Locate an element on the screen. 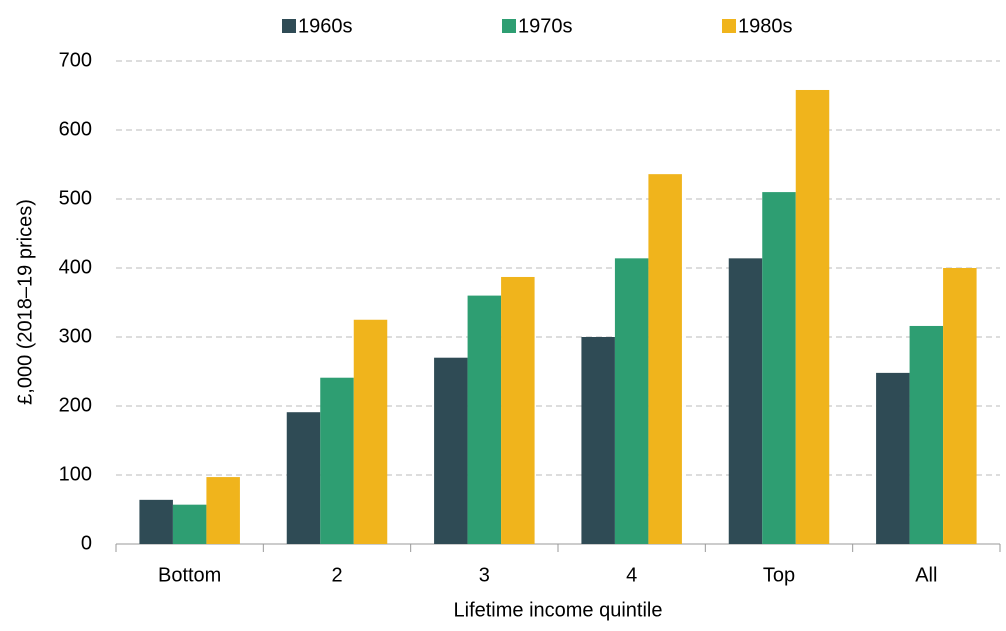  x-tick-label: 2 is located at coordinates (336, 575).